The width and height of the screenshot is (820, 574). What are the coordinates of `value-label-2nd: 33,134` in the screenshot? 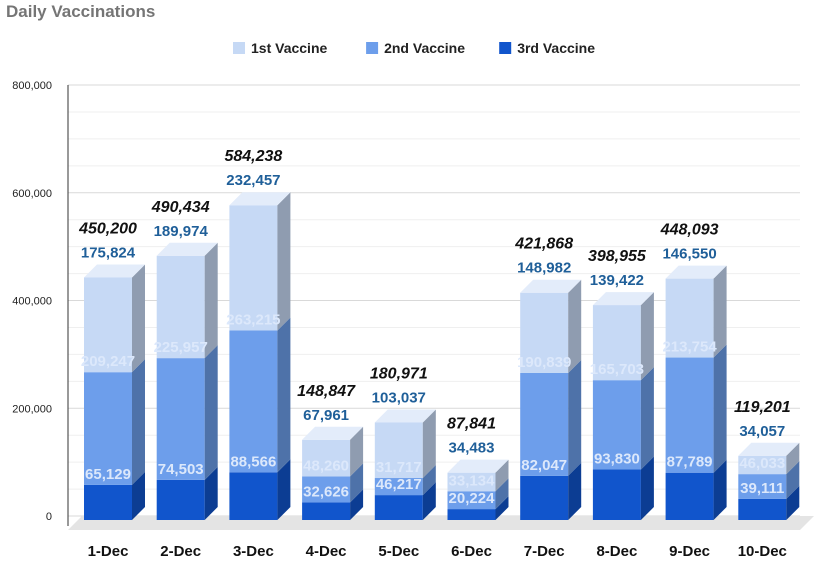 It's located at (472, 480).